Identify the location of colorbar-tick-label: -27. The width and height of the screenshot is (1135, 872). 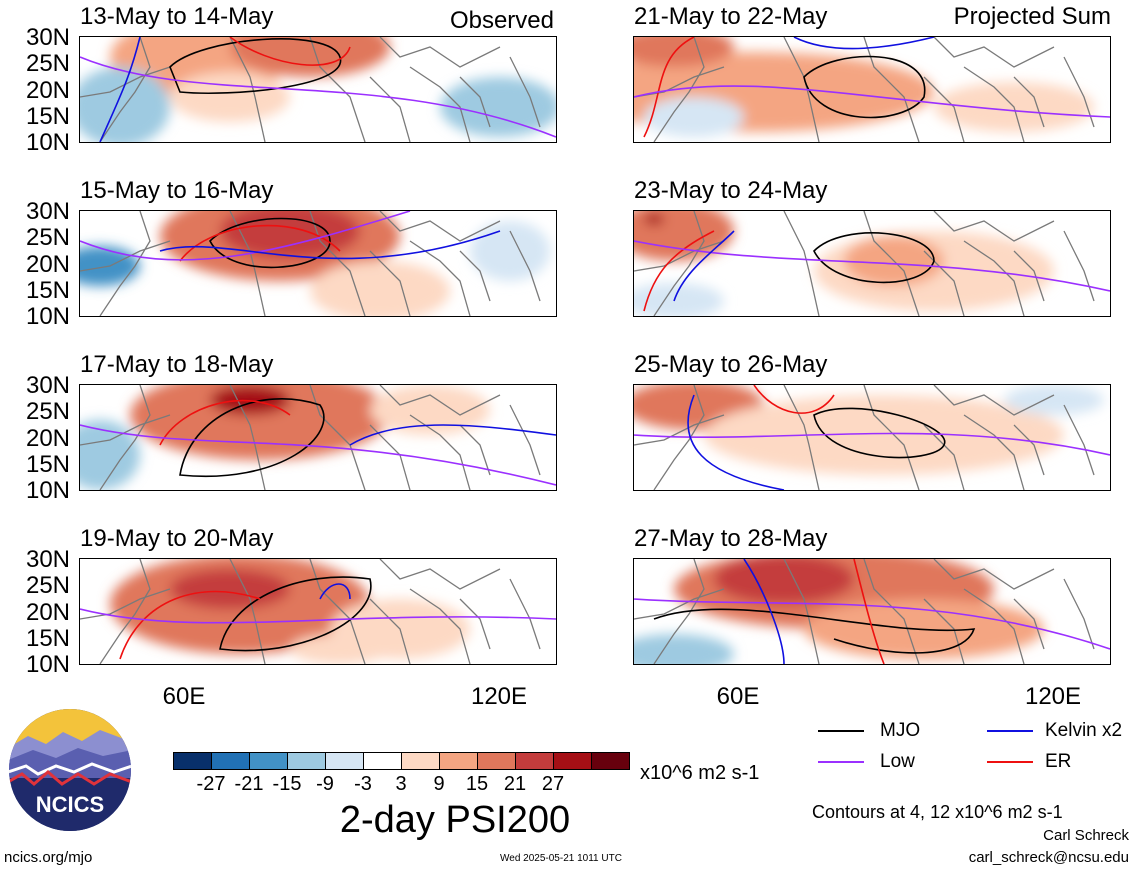
(211, 784).